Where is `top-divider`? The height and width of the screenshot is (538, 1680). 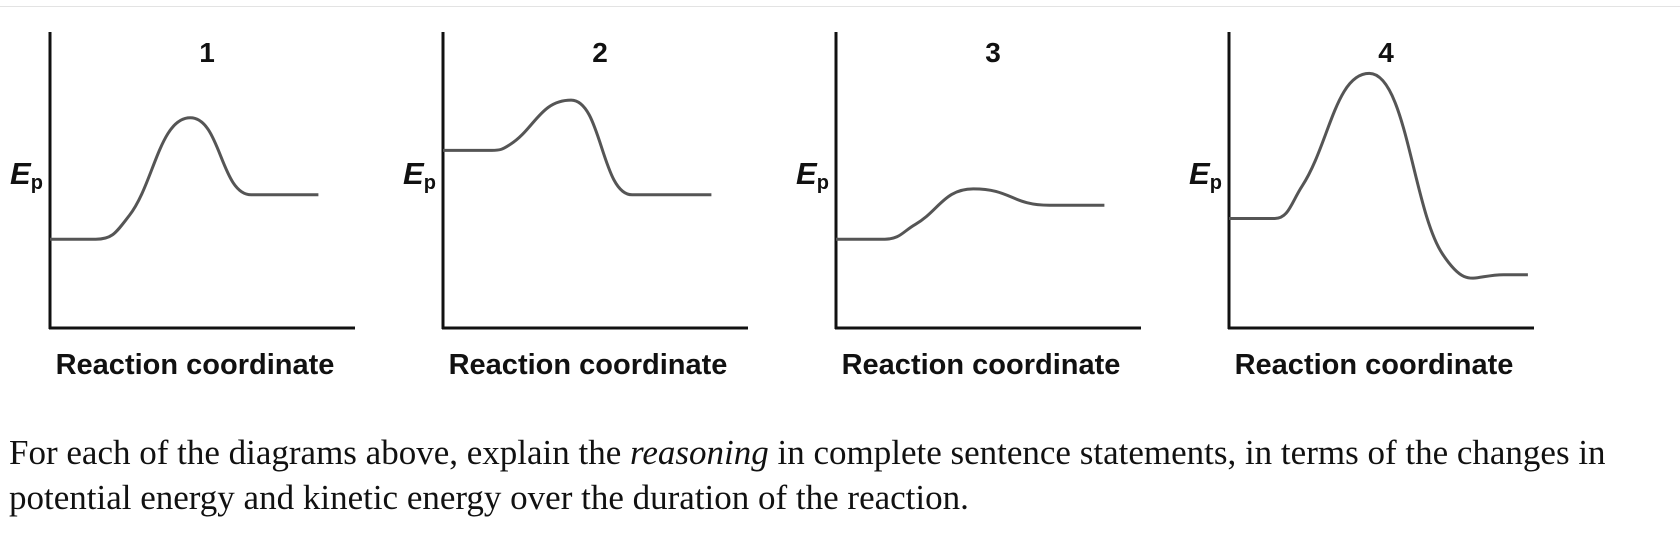 top-divider is located at coordinates (840, 6).